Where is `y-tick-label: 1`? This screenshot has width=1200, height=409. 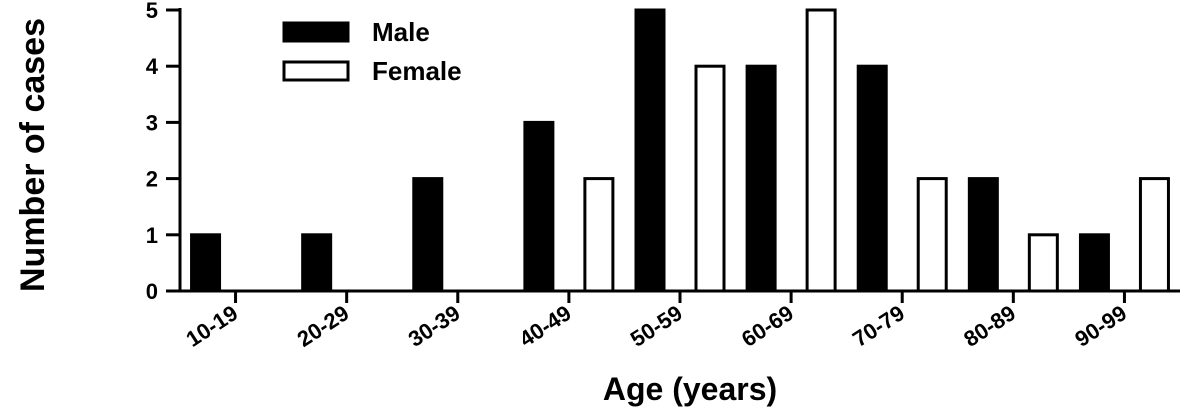 y-tick-label: 1 is located at coordinates (152, 235).